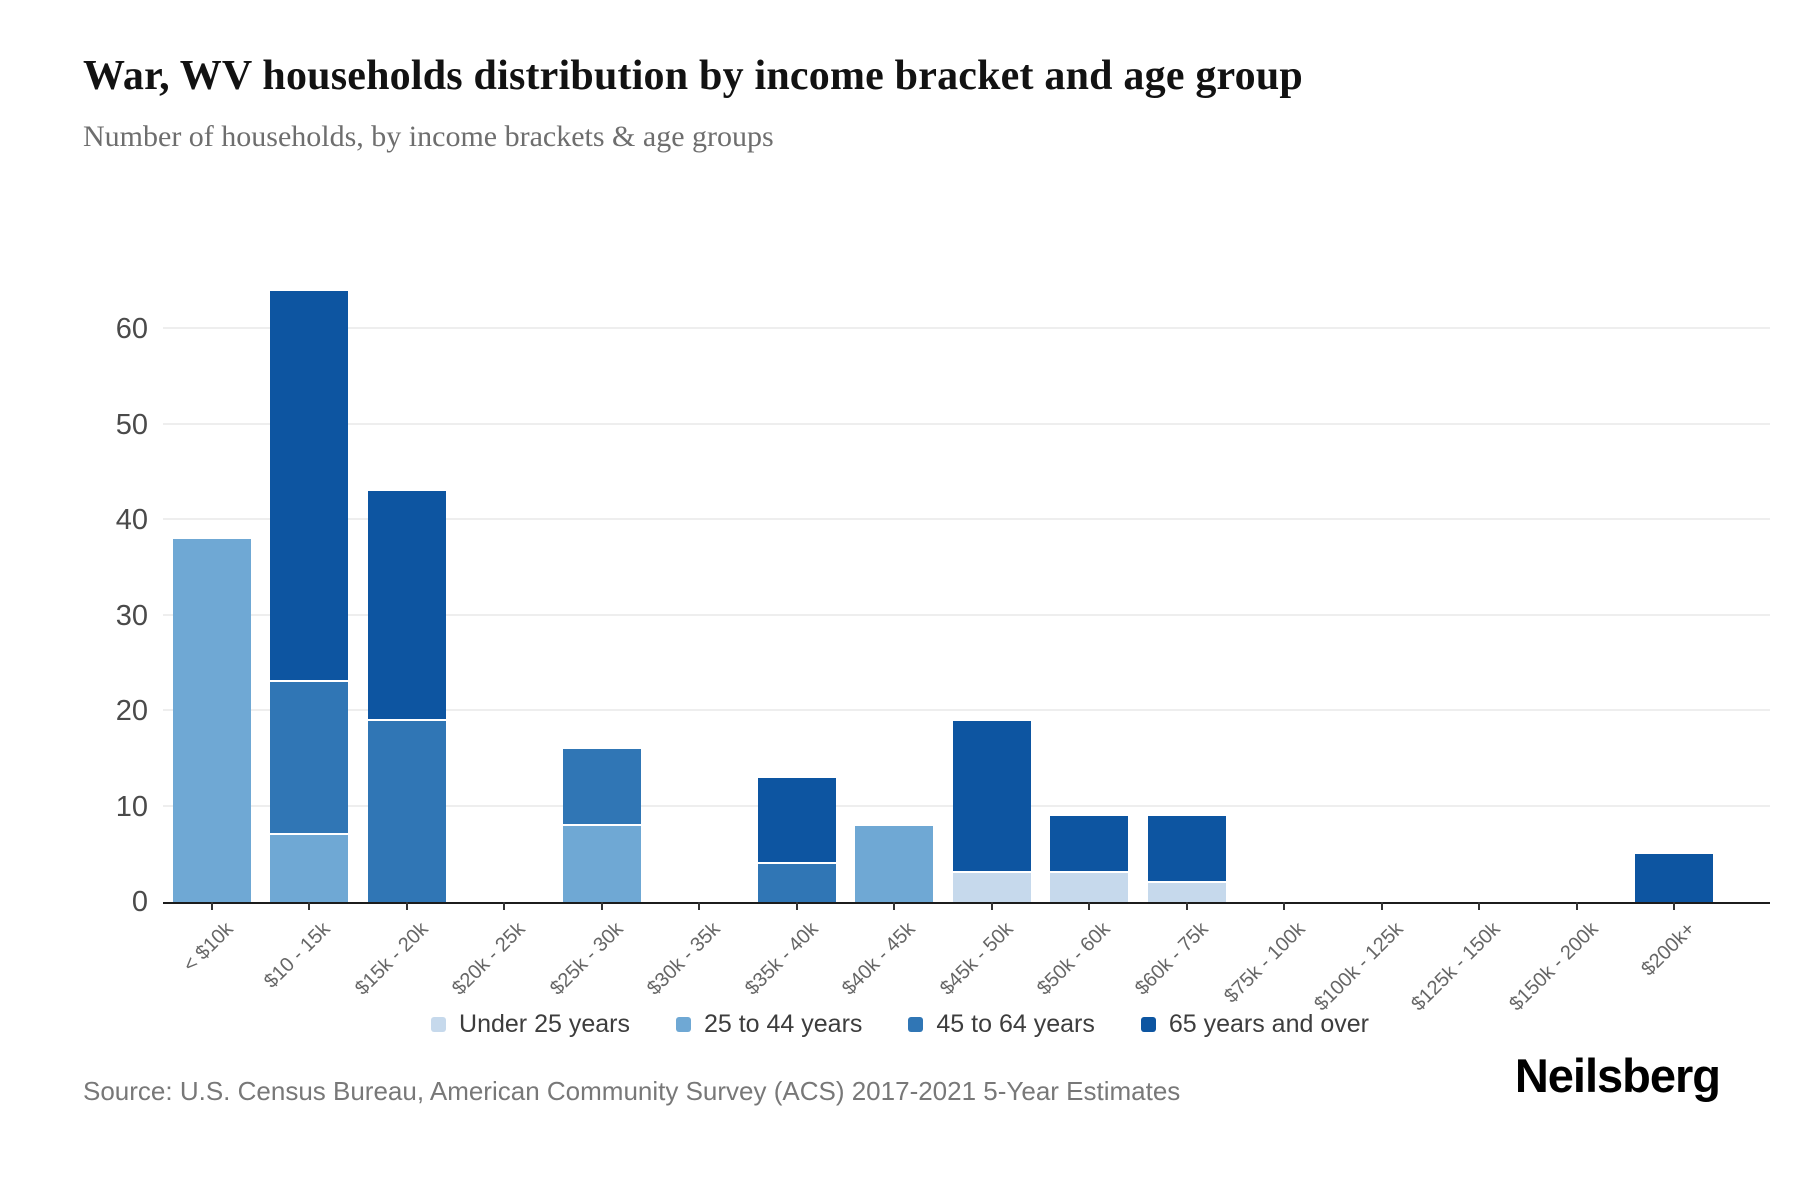 The height and width of the screenshot is (1200, 1800). I want to click on x-axis-tick-label: $50k - 60k, so click(1074, 959).